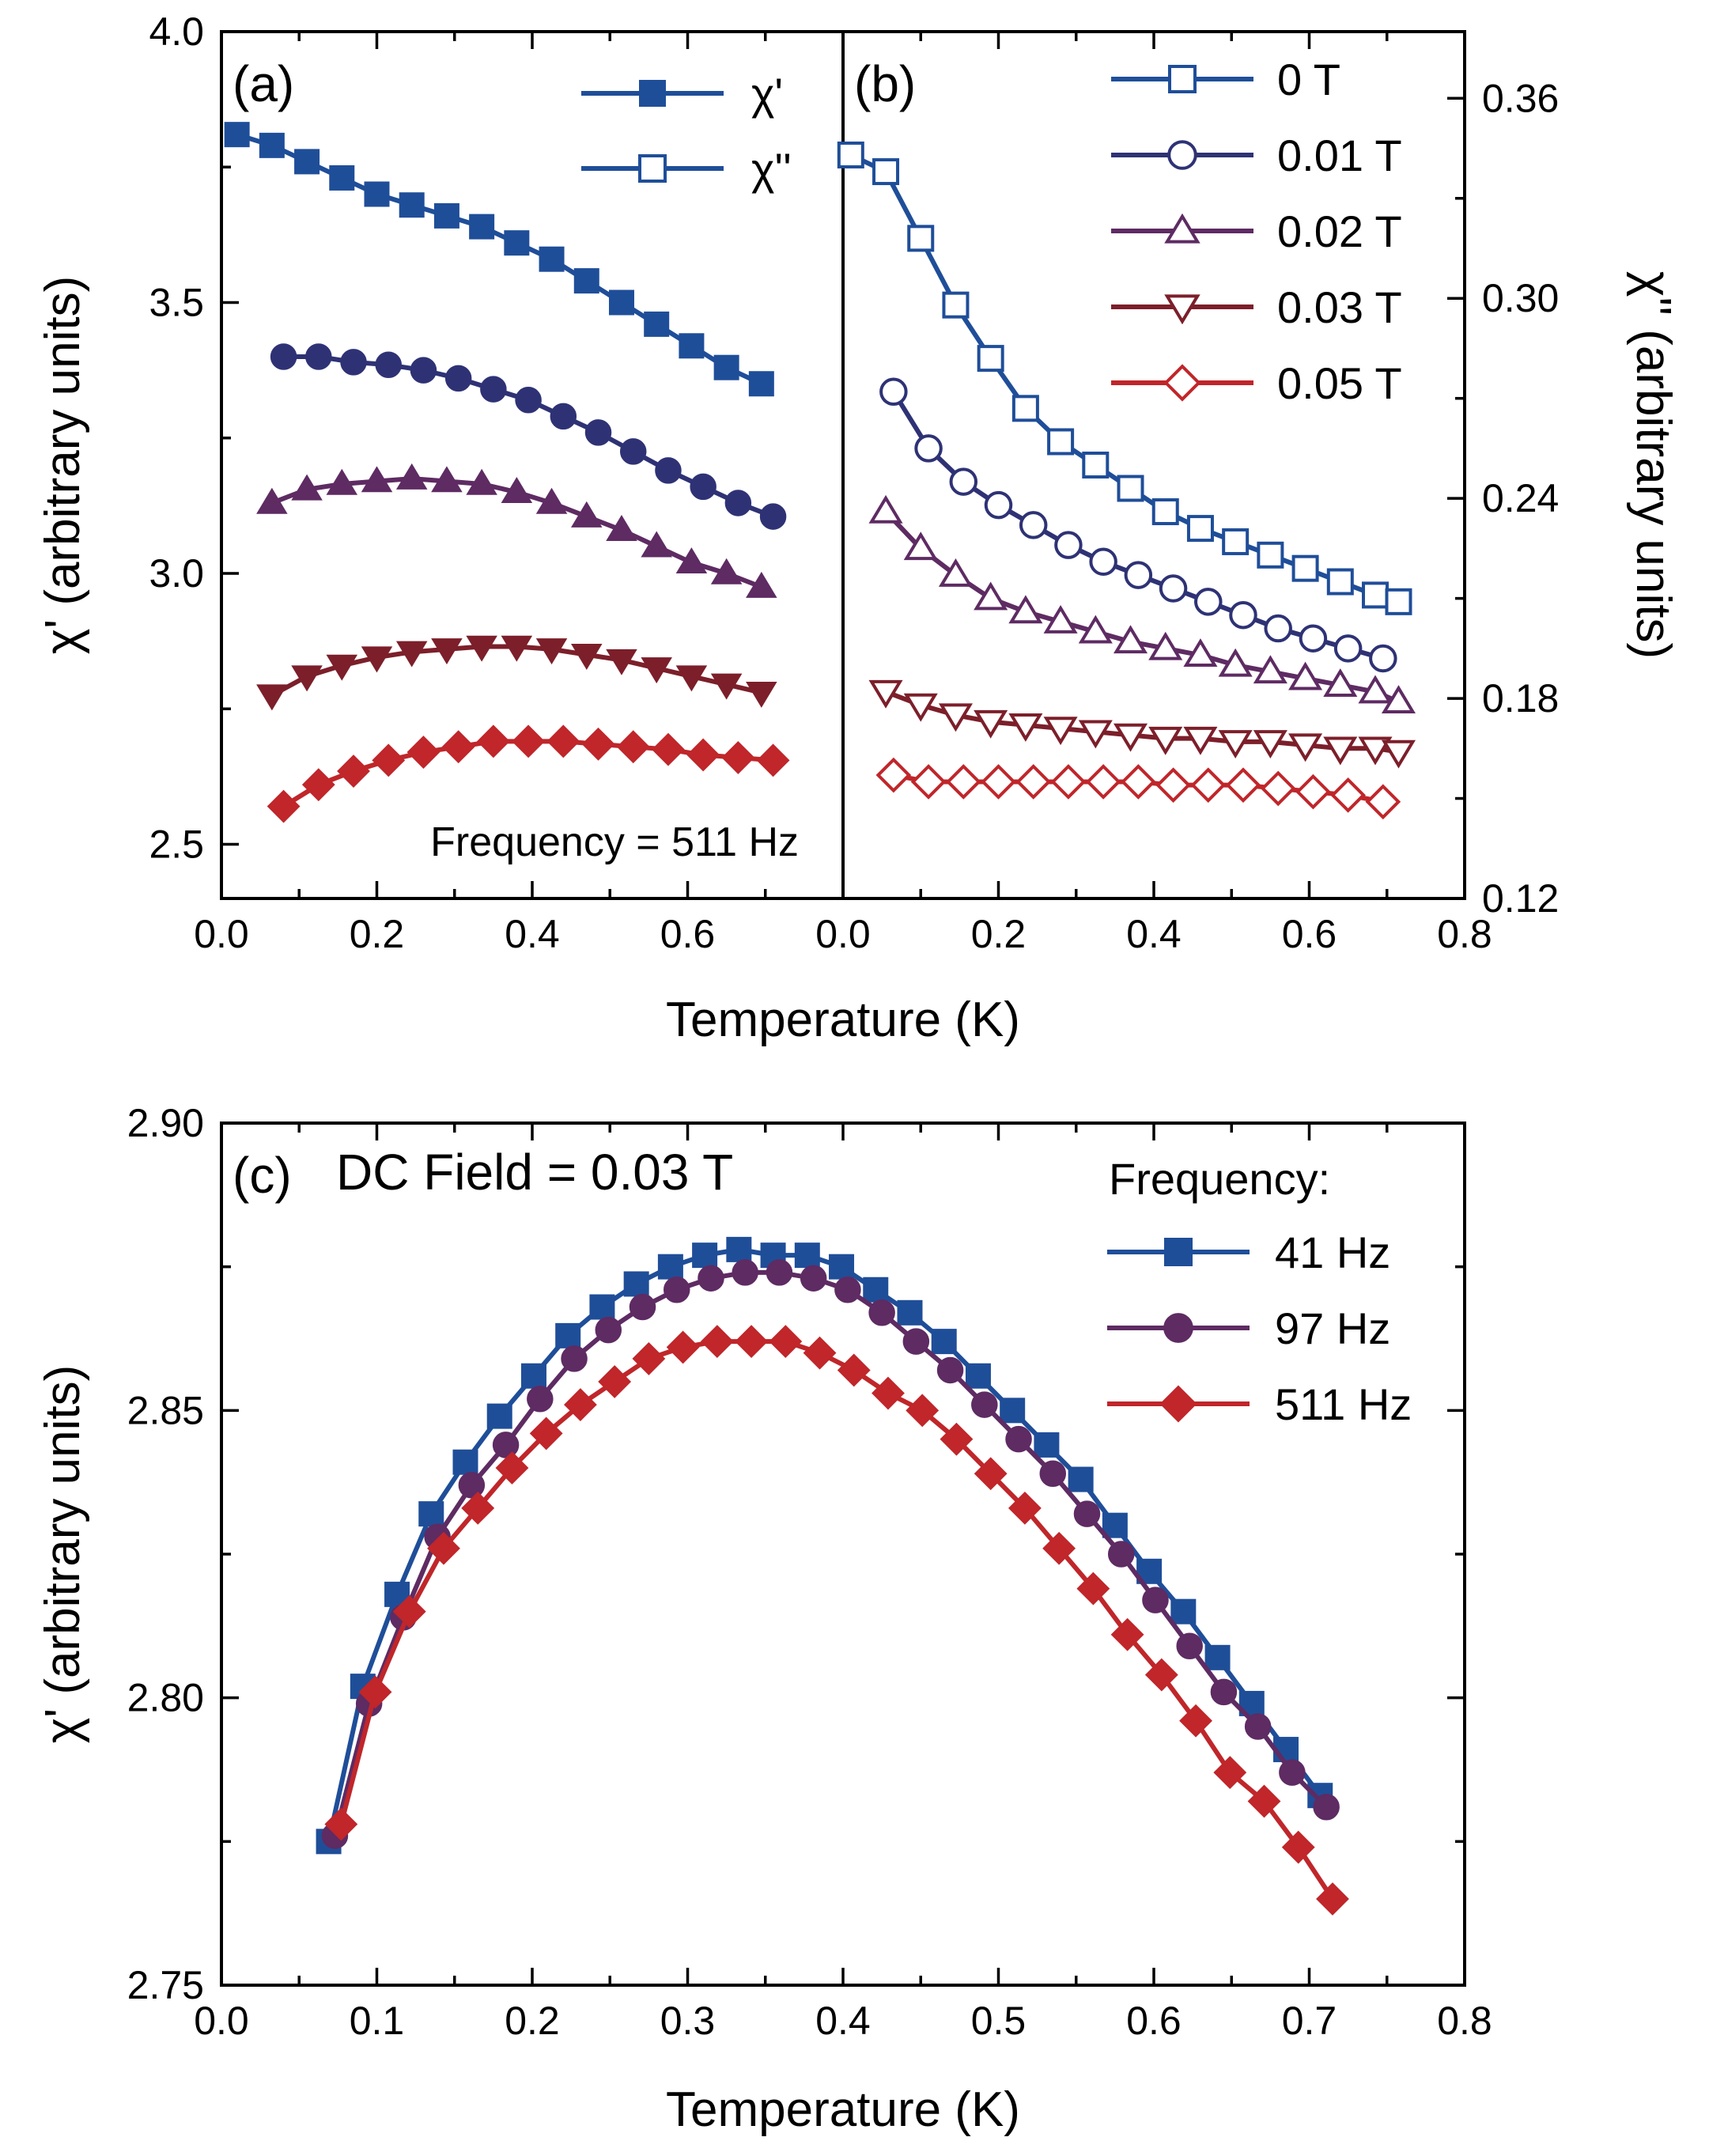 The height and width of the screenshot is (2156, 1709). Describe the element at coordinates (1259, 1328) in the screenshot. I see `legend: 41 Hz 97 Hz 511 Hz` at that location.